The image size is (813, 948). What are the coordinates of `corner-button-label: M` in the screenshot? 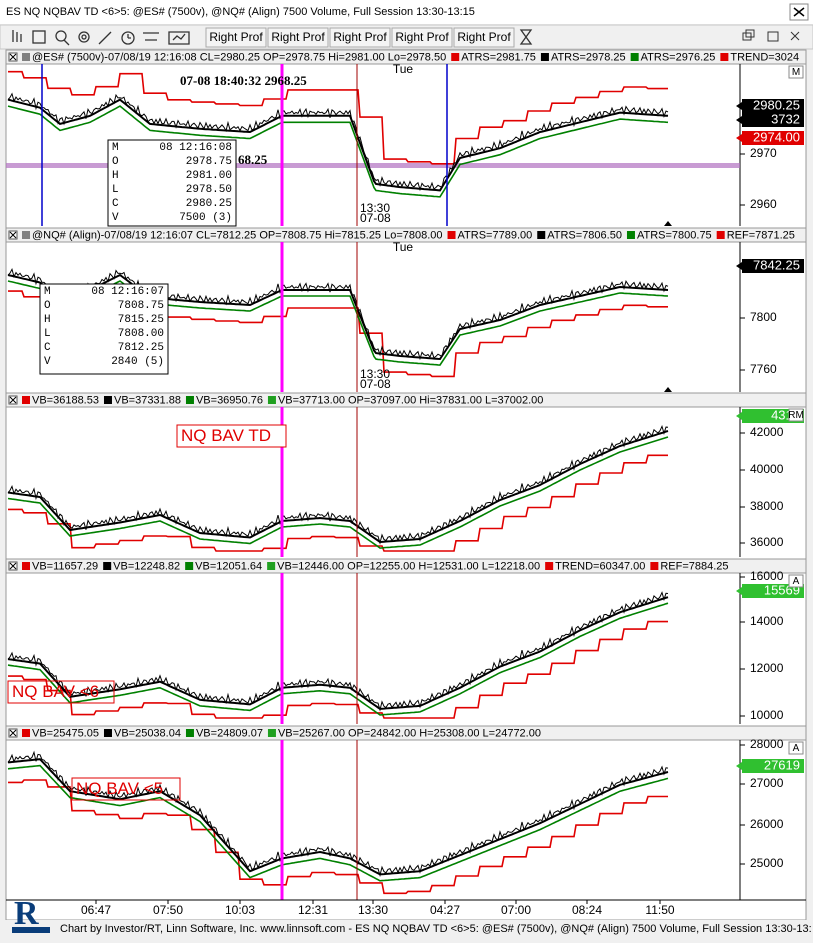 It's located at (796, 72).